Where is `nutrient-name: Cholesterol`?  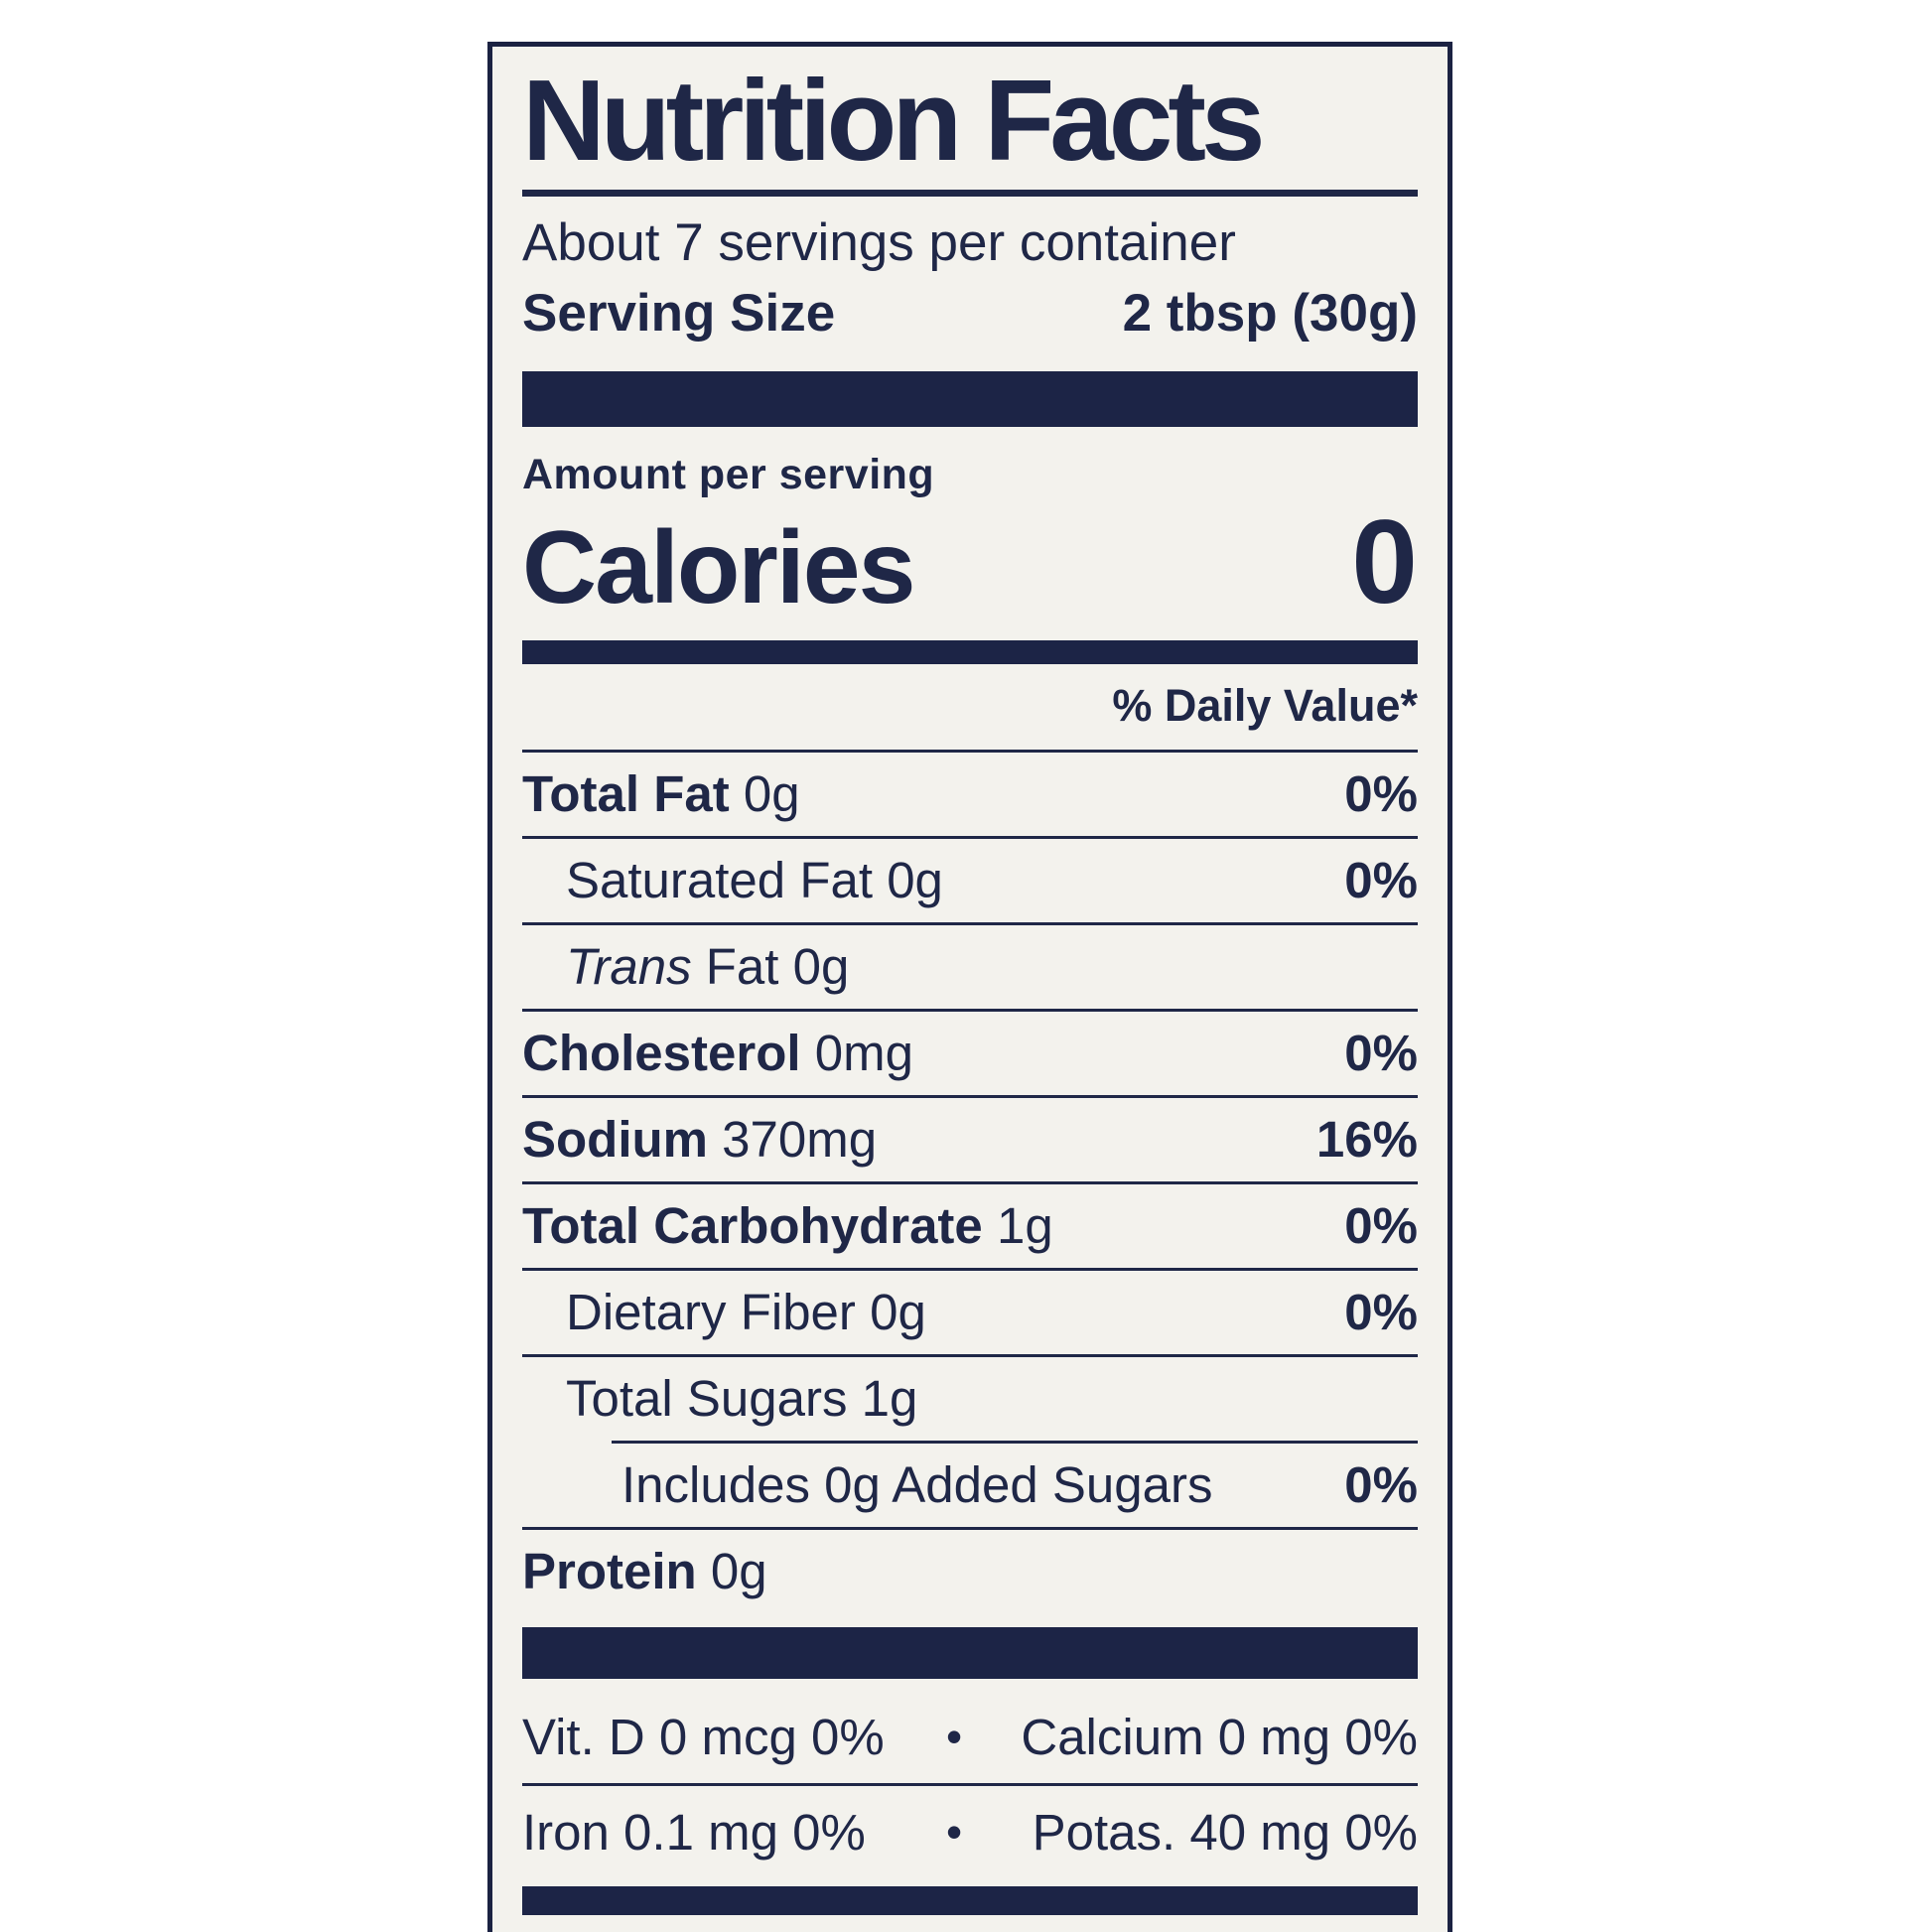 nutrient-name: Cholesterol is located at coordinates (662, 1053).